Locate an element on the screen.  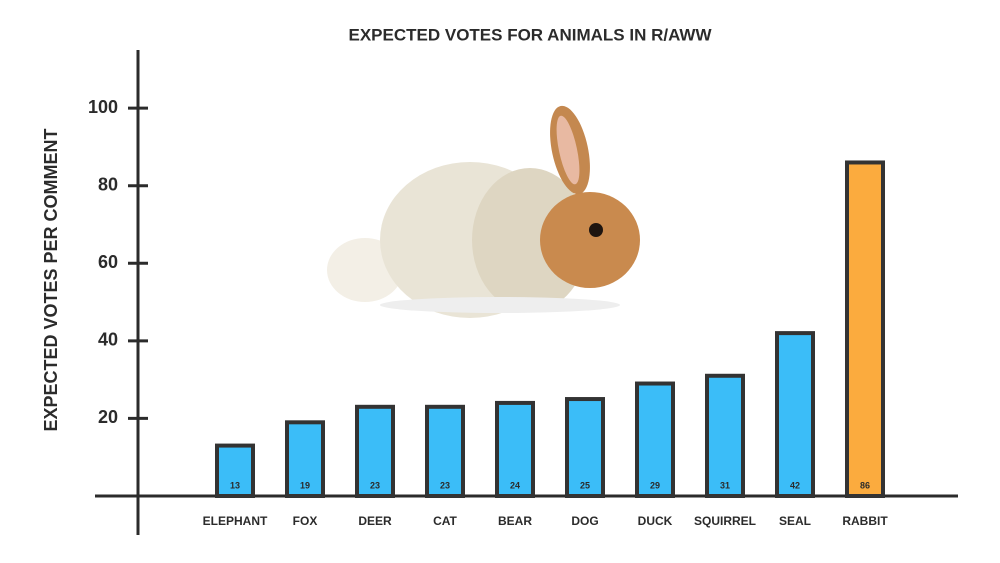
rabbit-illustration is located at coordinates (483, 211).